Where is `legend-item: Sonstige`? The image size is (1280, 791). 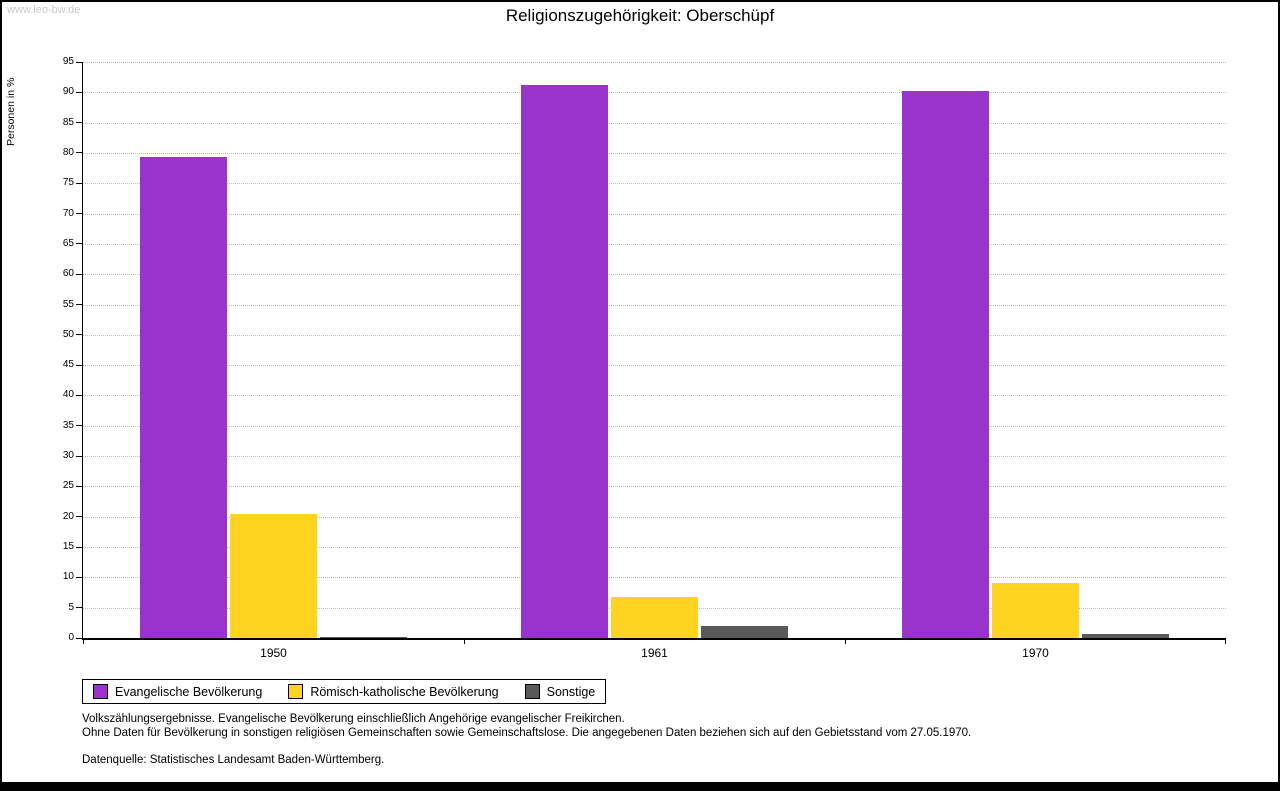 legend-item: Sonstige is located at coordinates (560, 691).